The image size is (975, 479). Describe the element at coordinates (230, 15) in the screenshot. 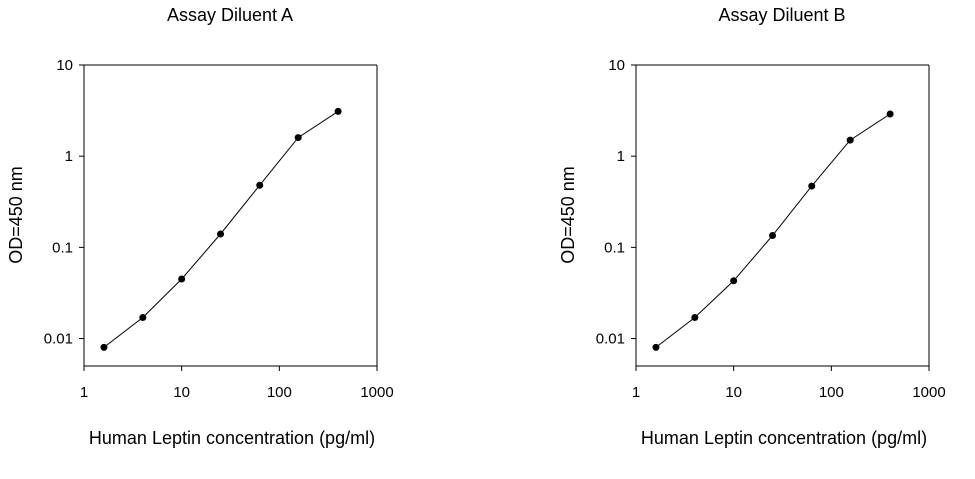

I see `chart-title: Assay Diluent A` at that location.